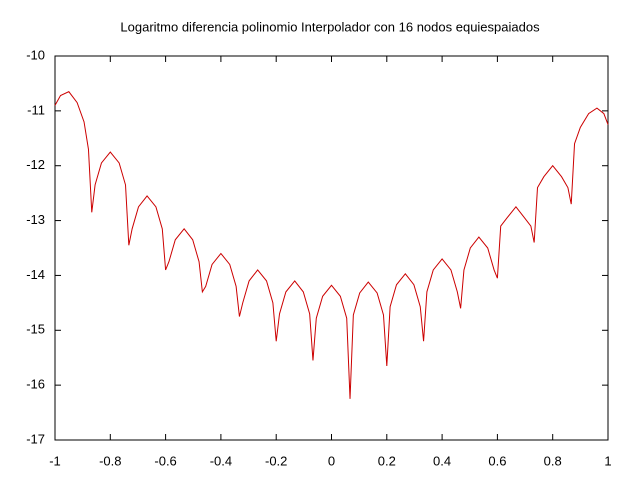 This screenshot has height=480, width=640. What do you see at coordinates (35, 384) in the screenshot?
I see `y-tick-label: -16` at bounding box center [35, 384].